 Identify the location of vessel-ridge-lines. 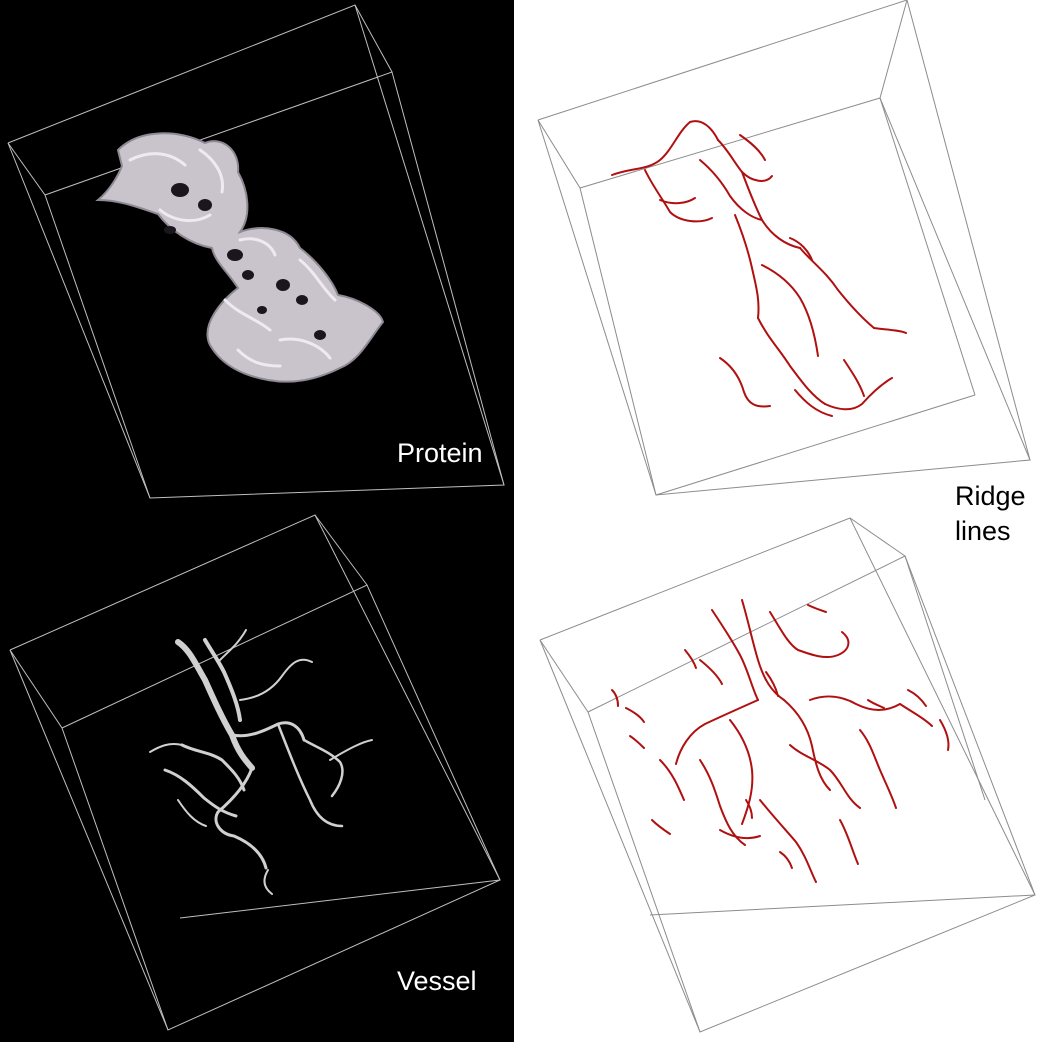
(780, 741).